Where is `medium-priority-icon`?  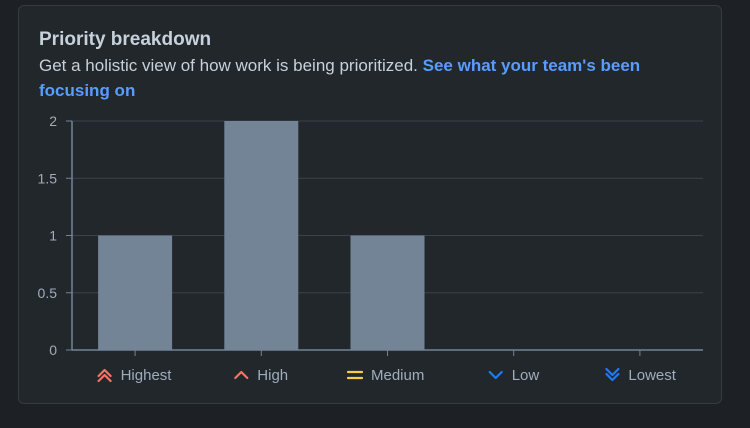
medium-priority-icon is located at coordinates (355, 375).